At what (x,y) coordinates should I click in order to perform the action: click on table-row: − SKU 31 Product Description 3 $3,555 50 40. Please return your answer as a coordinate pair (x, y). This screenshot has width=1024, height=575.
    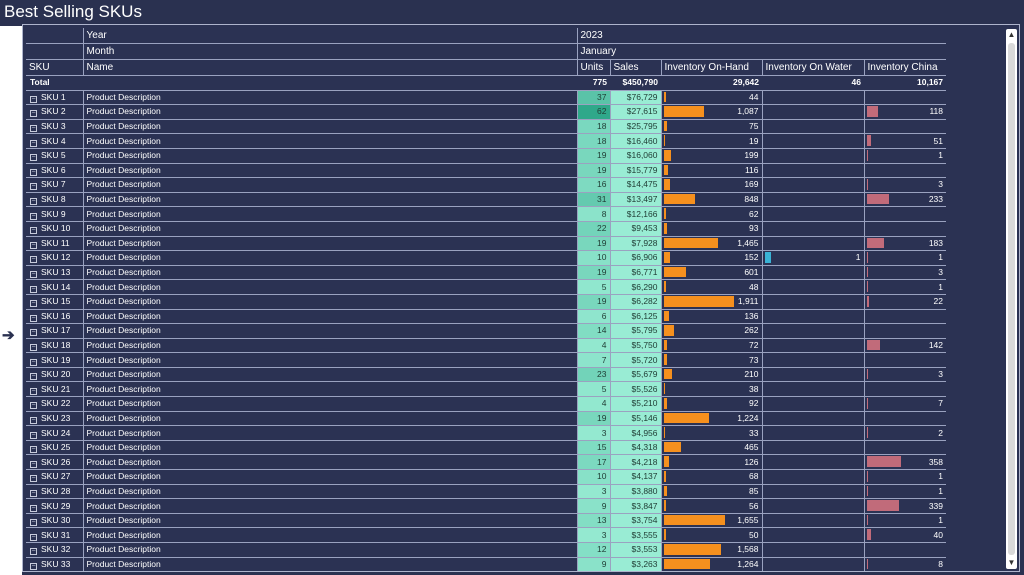
    Looking at the image, I should click on (486, 535).